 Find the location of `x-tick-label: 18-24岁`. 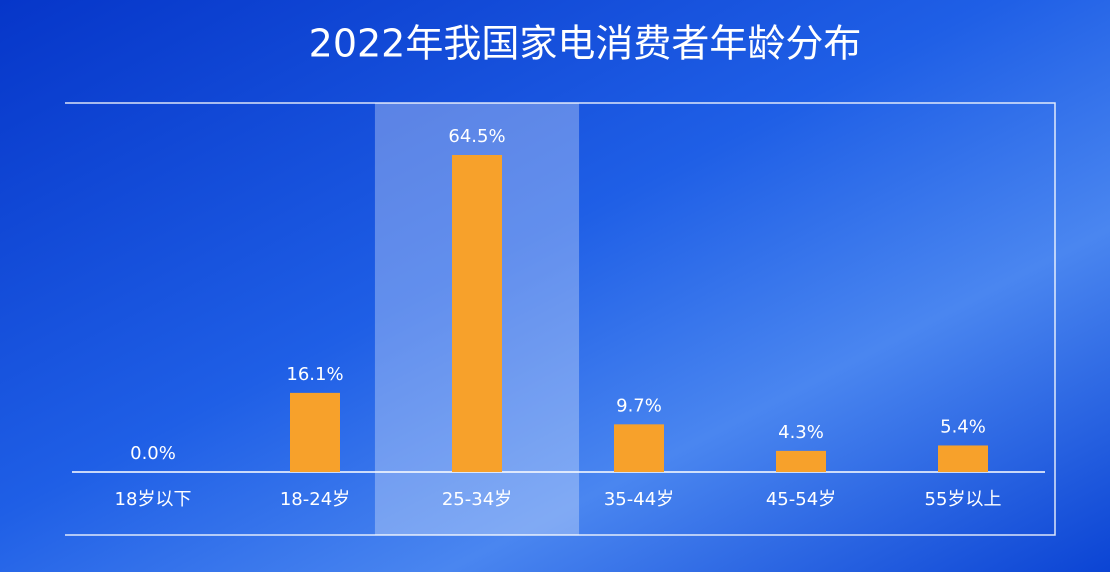

x-tick-label: 18-24岁 is located at coordinates (315, 499).